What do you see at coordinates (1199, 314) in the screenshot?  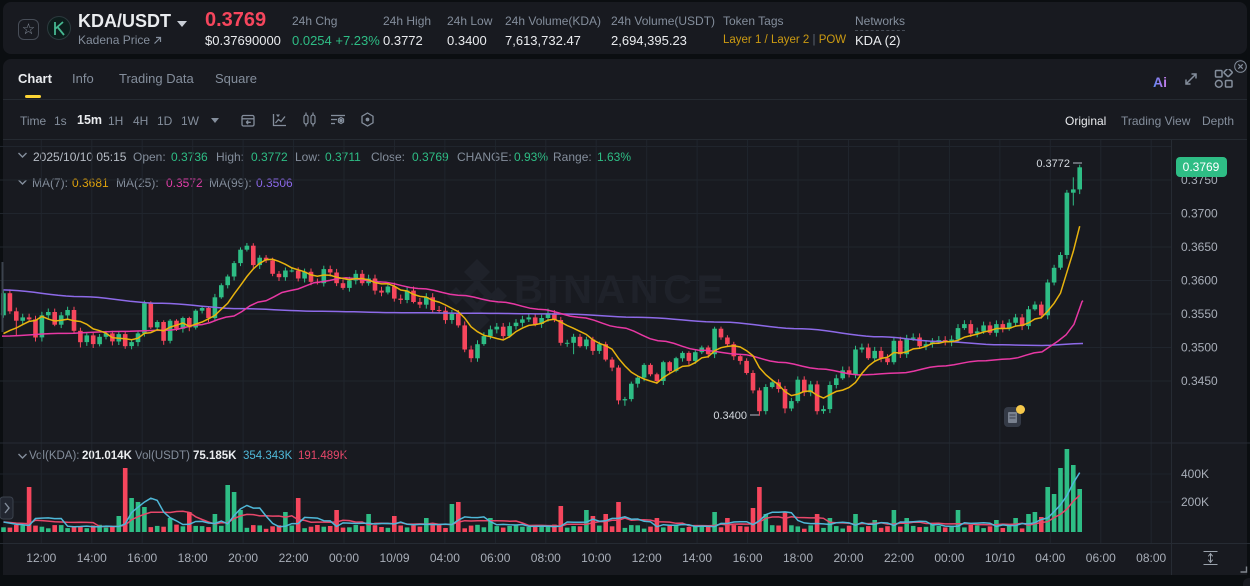 I see `svg-text: 0.3550` at bounding box center [1199, 314].